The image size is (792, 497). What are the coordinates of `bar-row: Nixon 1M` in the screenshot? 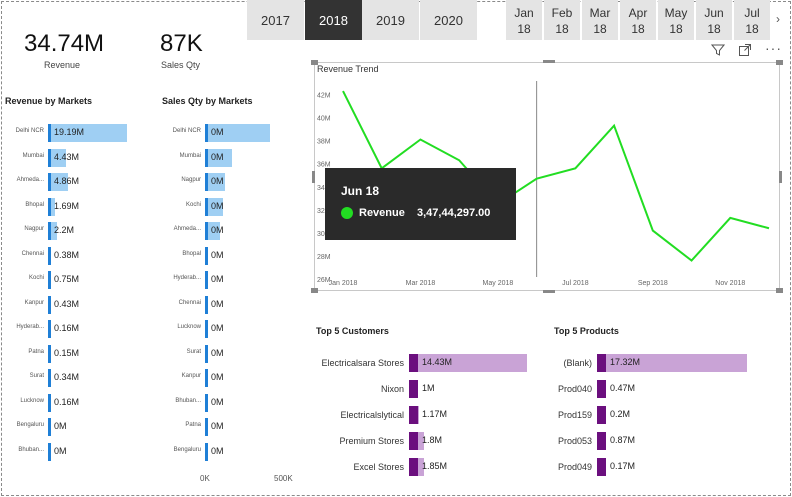 It's located at (454, 389).